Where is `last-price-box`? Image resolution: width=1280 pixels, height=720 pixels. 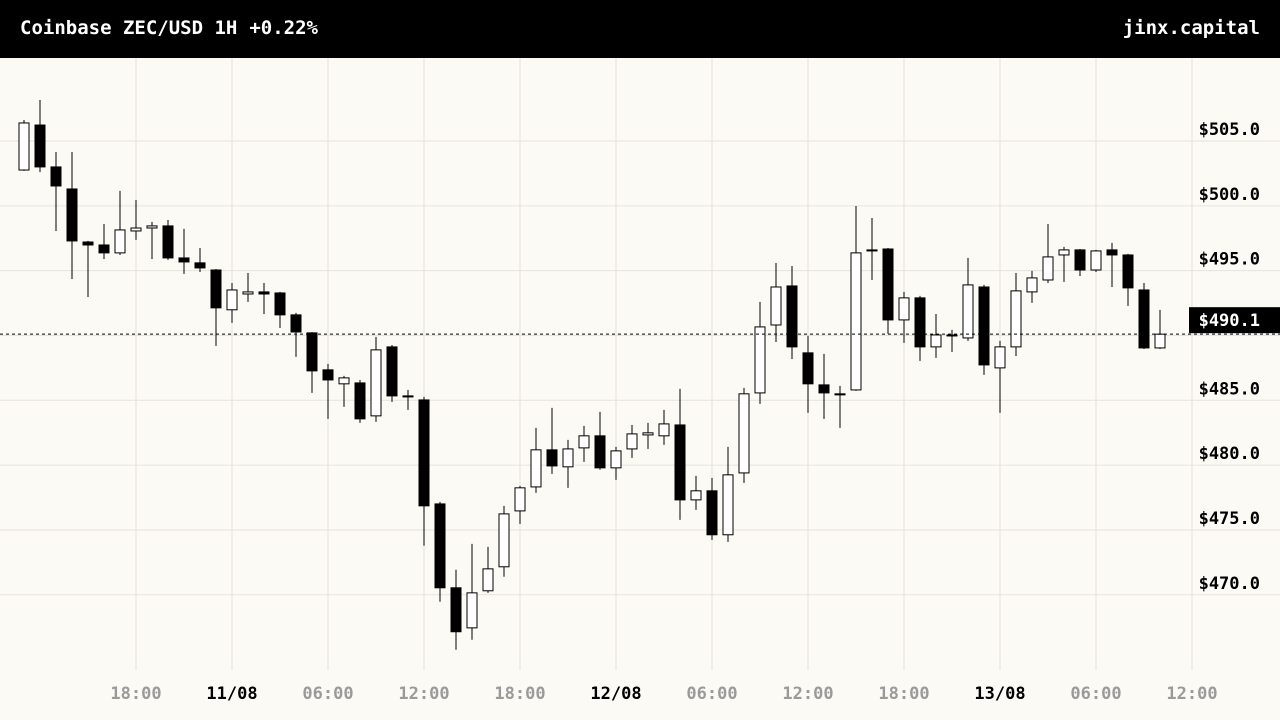 last-price-box is located at coordinates (1234, 320).